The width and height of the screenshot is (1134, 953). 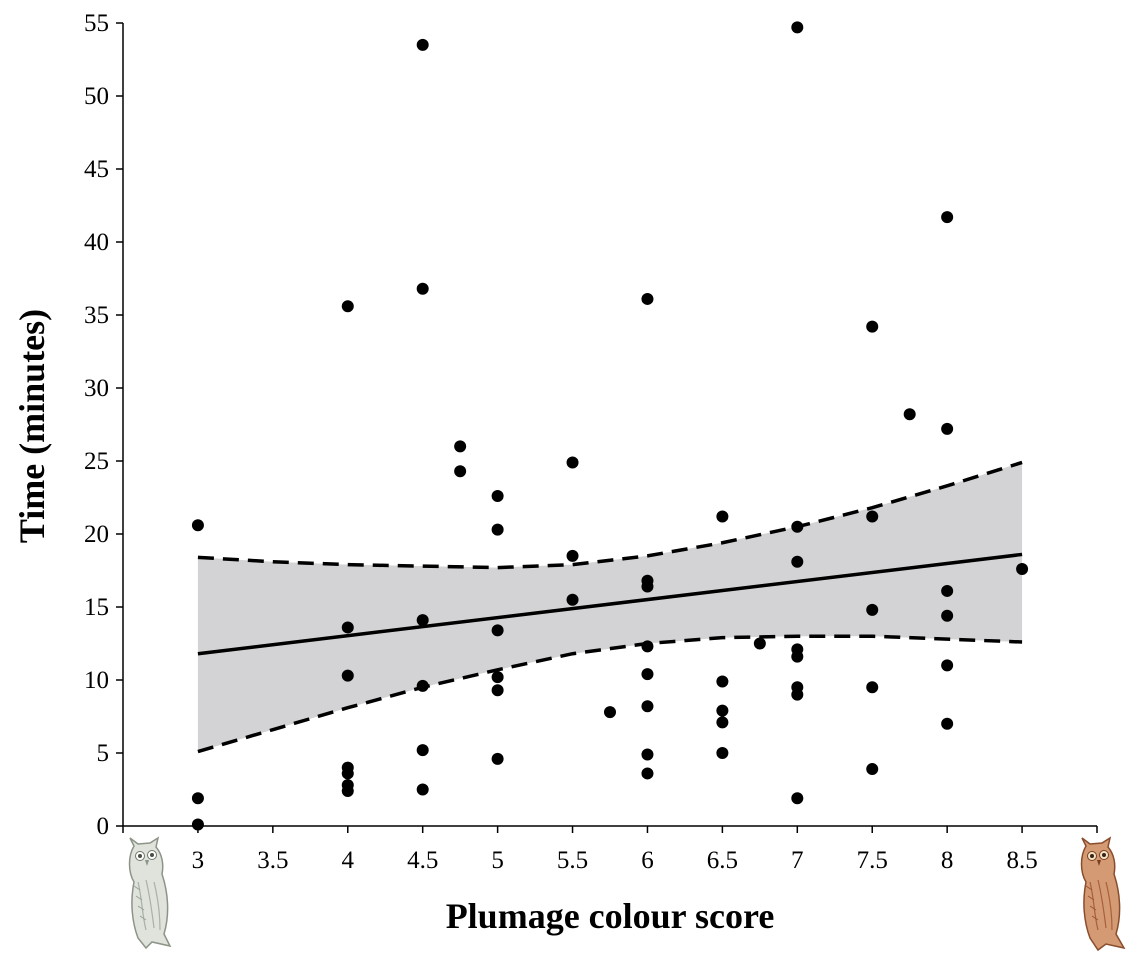 I want to click on y-tick-label: 45, so click(x=96, y=169).